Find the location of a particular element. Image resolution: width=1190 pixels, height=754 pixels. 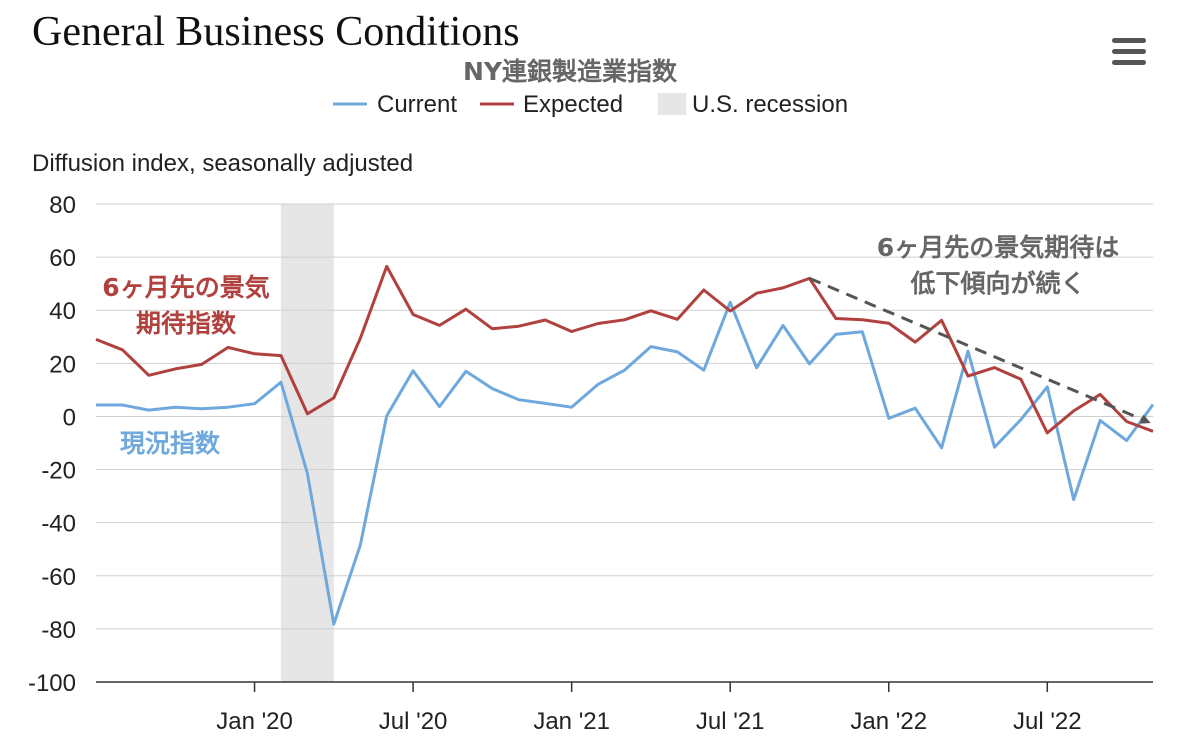

recession-band is located at coordinates (307, 443).